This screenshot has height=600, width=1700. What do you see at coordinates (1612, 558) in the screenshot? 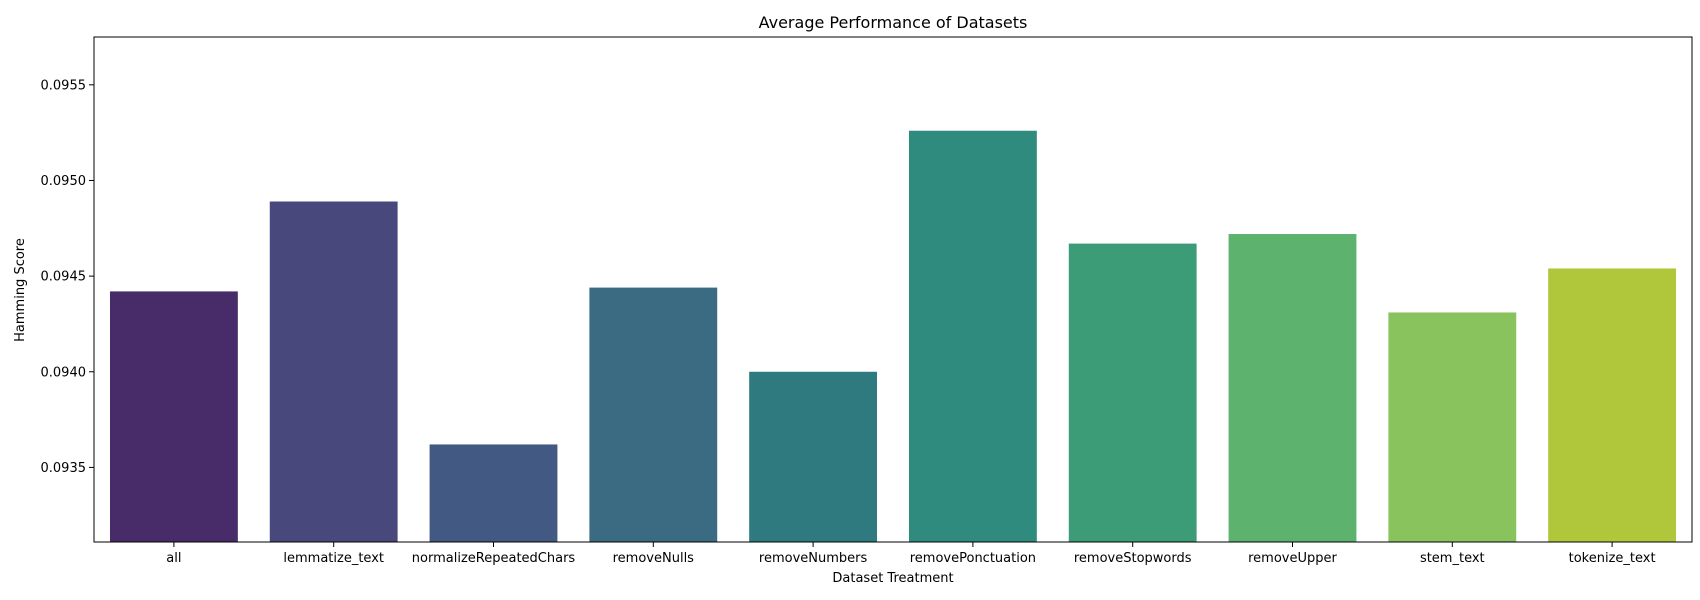
I see `x-tick-label: tokenize_text` at bounding box center [1612, 558].